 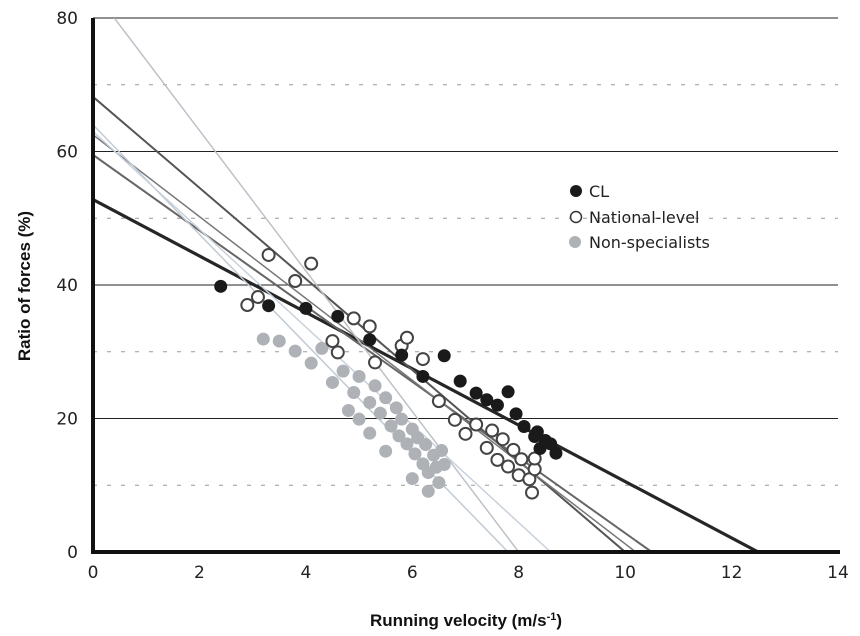 I want to click on legend-marker-cl, so click(x=576, y=191).